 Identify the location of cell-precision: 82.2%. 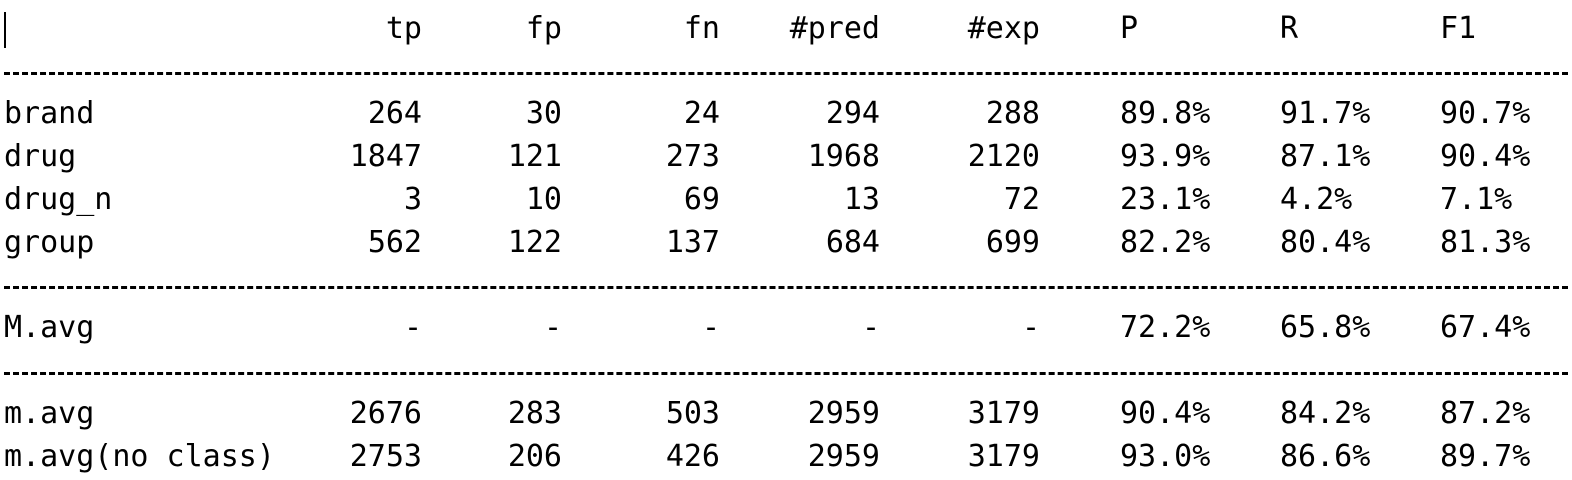
(1165, 242).